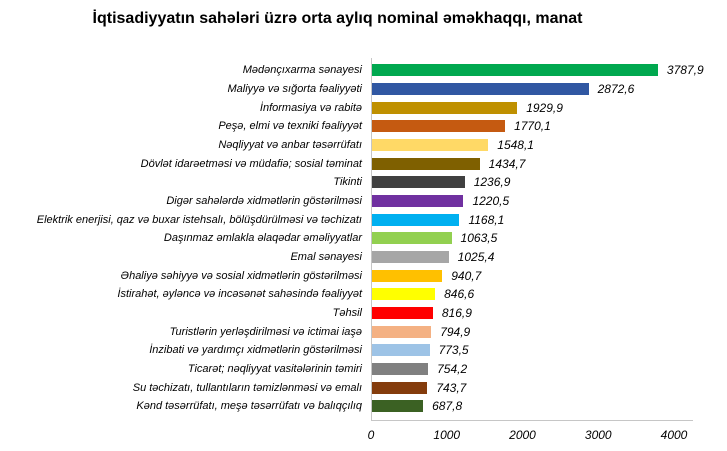  What do you see at coordinates (295, 89) in the screenshot?
I see `category-label: Maliyyə və sığorta fəaliyyəti` at bounding box center [295, 89].